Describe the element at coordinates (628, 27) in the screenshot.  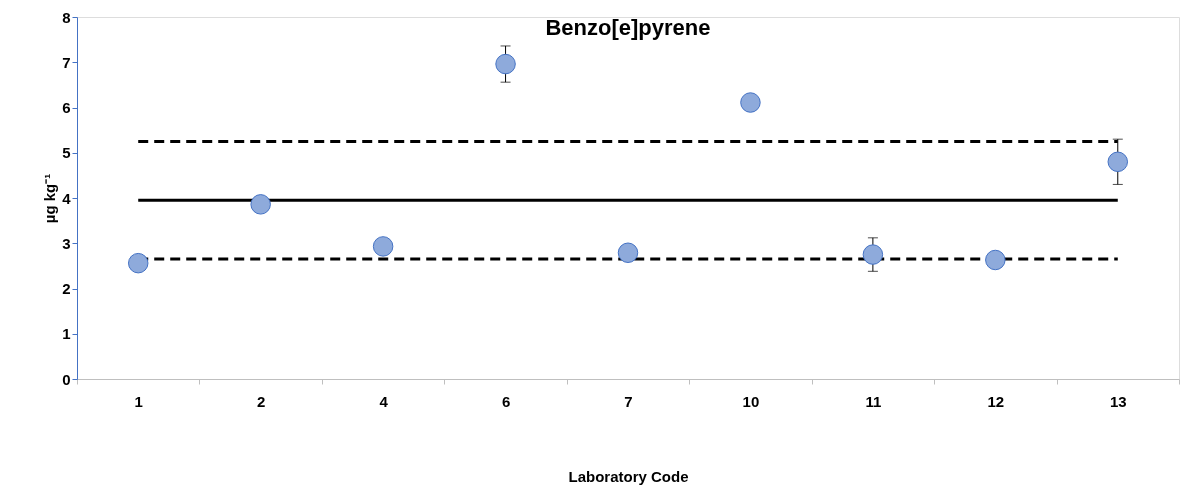
I see `chart-title: Benzo[e]pyrene` at that location.